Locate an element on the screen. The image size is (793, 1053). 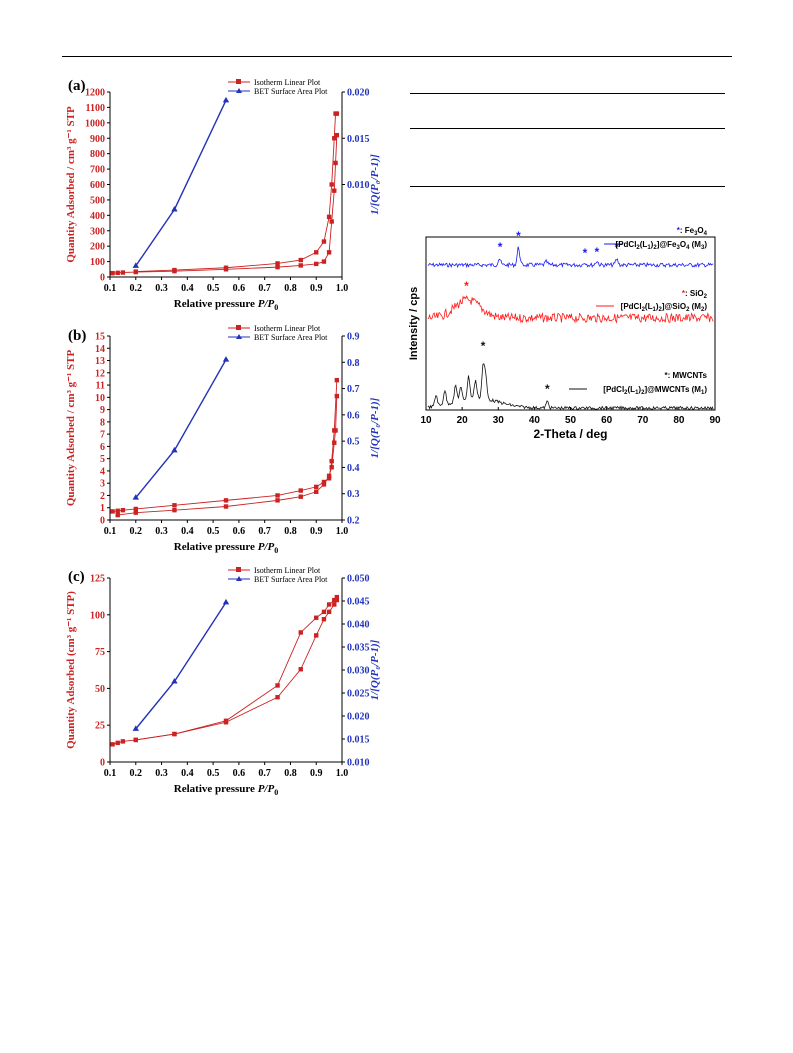
y2-tick-label: 0.040 is located at coordinates (358, 625).